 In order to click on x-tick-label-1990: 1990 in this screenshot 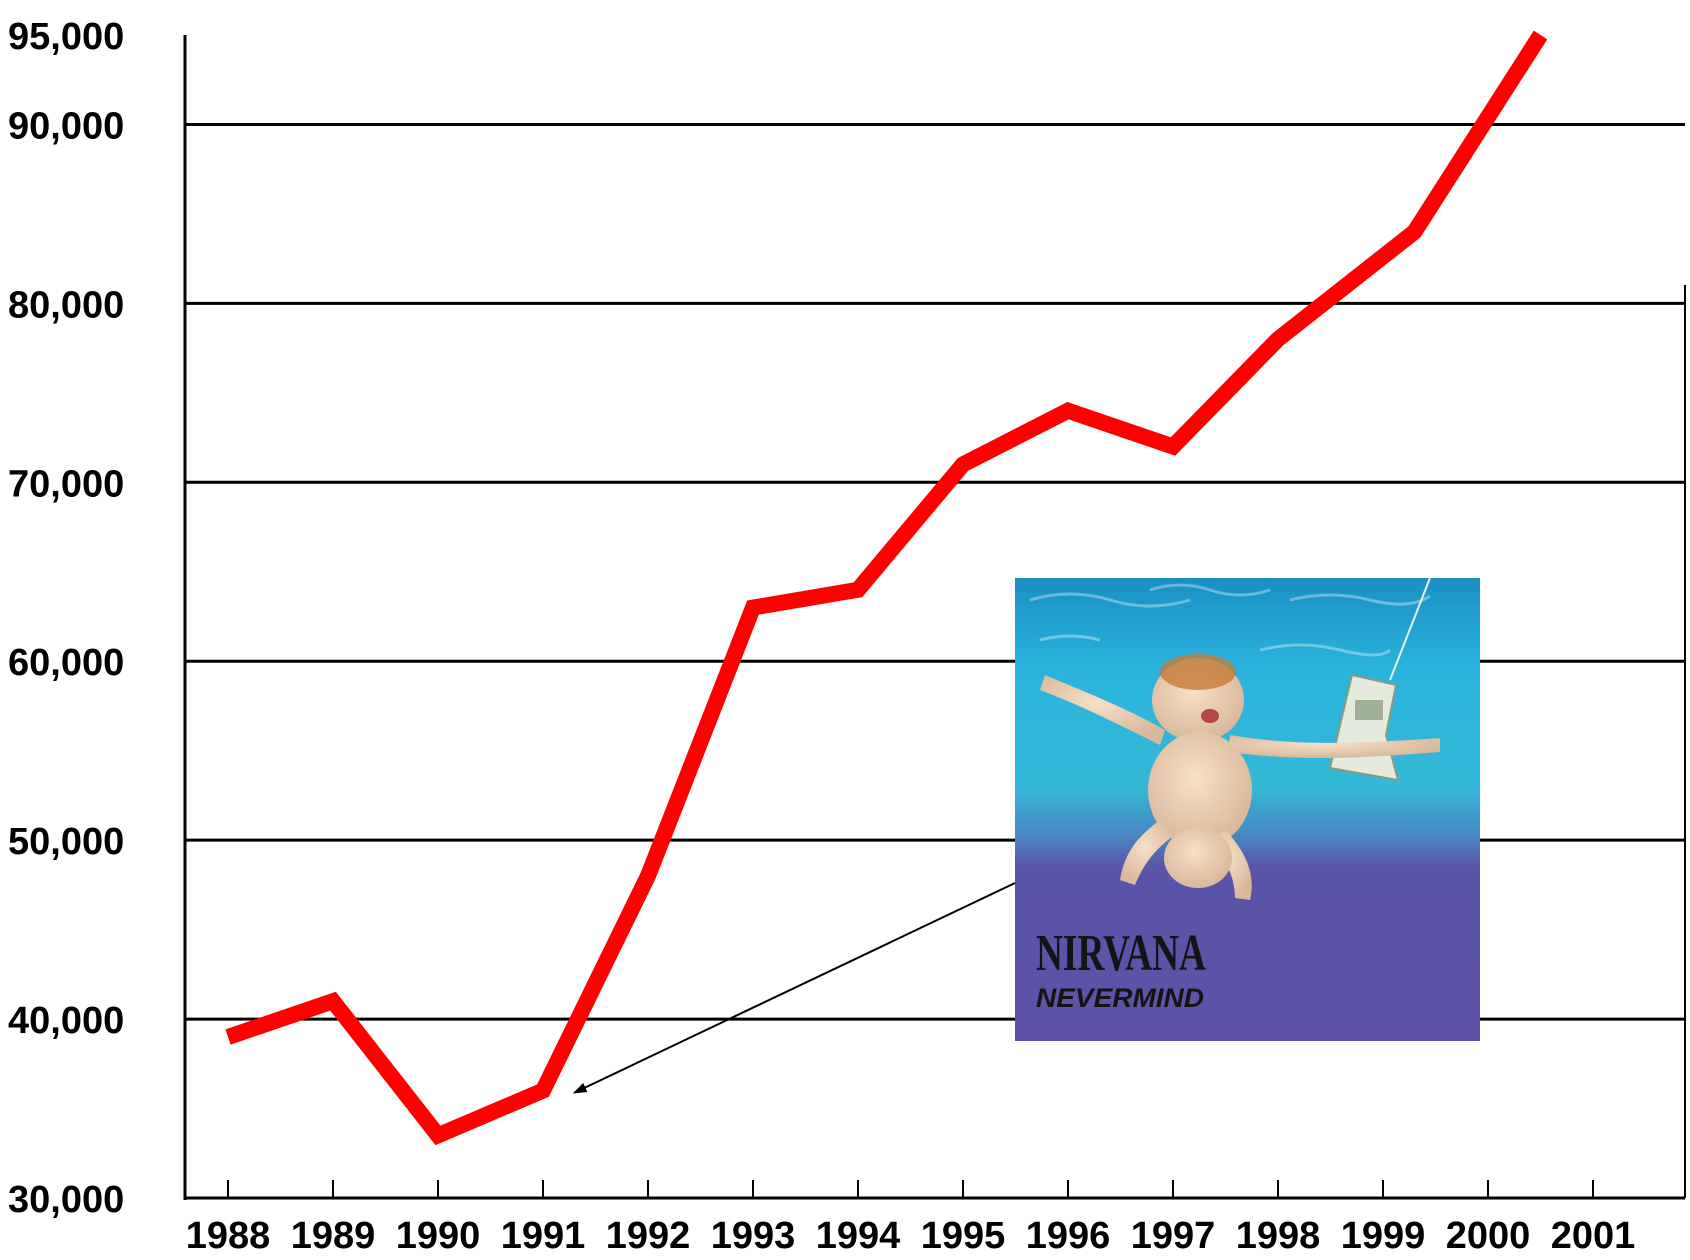, I will do `click(438, 1236)`.